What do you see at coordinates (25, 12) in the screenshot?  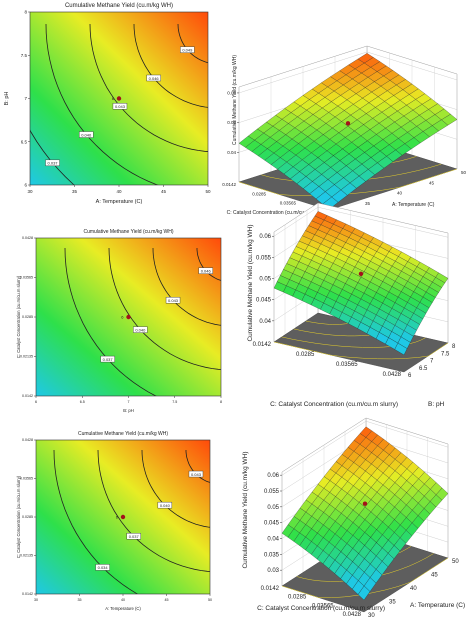 I see `y-tick-label: 8` at bounding box center [25, 12].